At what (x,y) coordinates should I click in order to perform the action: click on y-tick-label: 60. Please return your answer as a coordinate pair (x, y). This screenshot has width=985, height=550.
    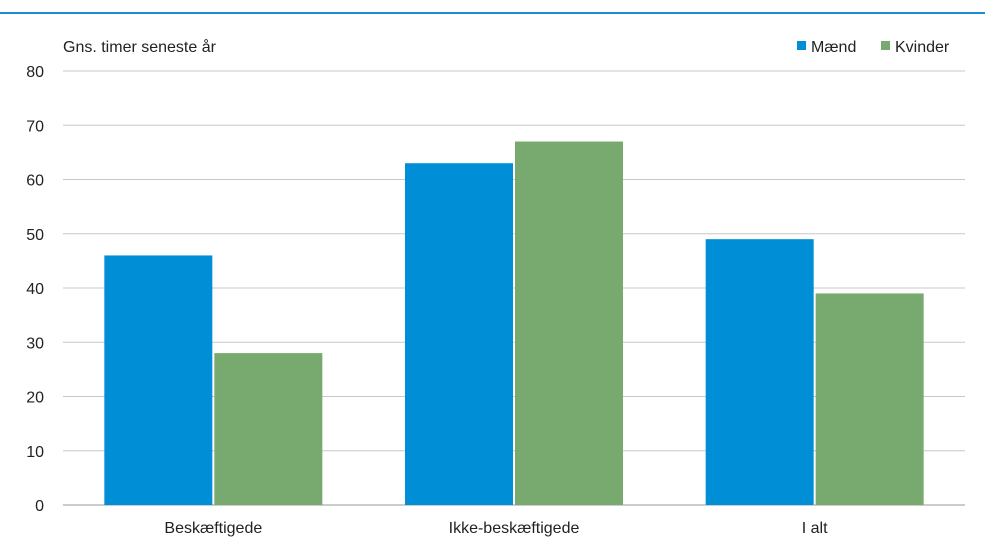
    Looking at the image, I should click on (35, 181).